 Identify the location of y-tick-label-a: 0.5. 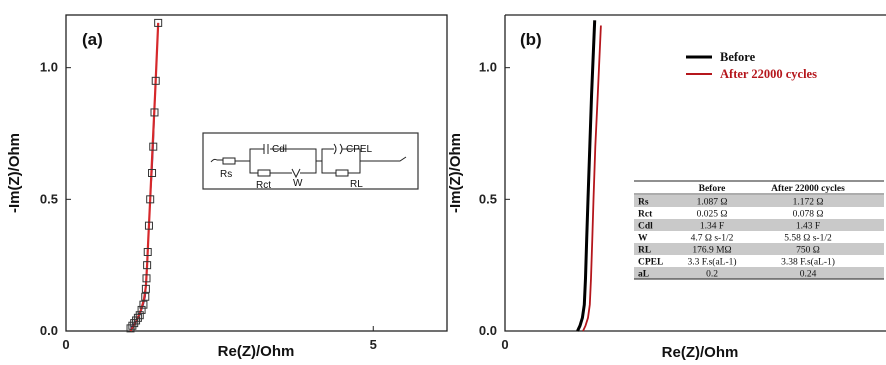
(49, 198).